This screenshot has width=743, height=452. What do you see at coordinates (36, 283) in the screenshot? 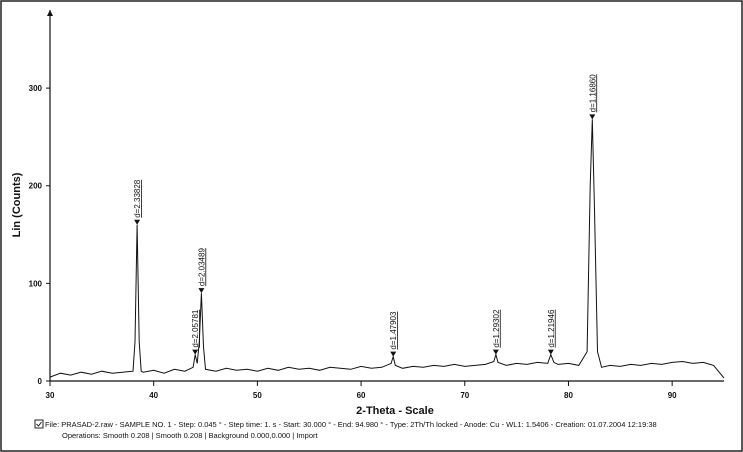
I see `y-tick-label: 100` at bounding box center [36, 283].